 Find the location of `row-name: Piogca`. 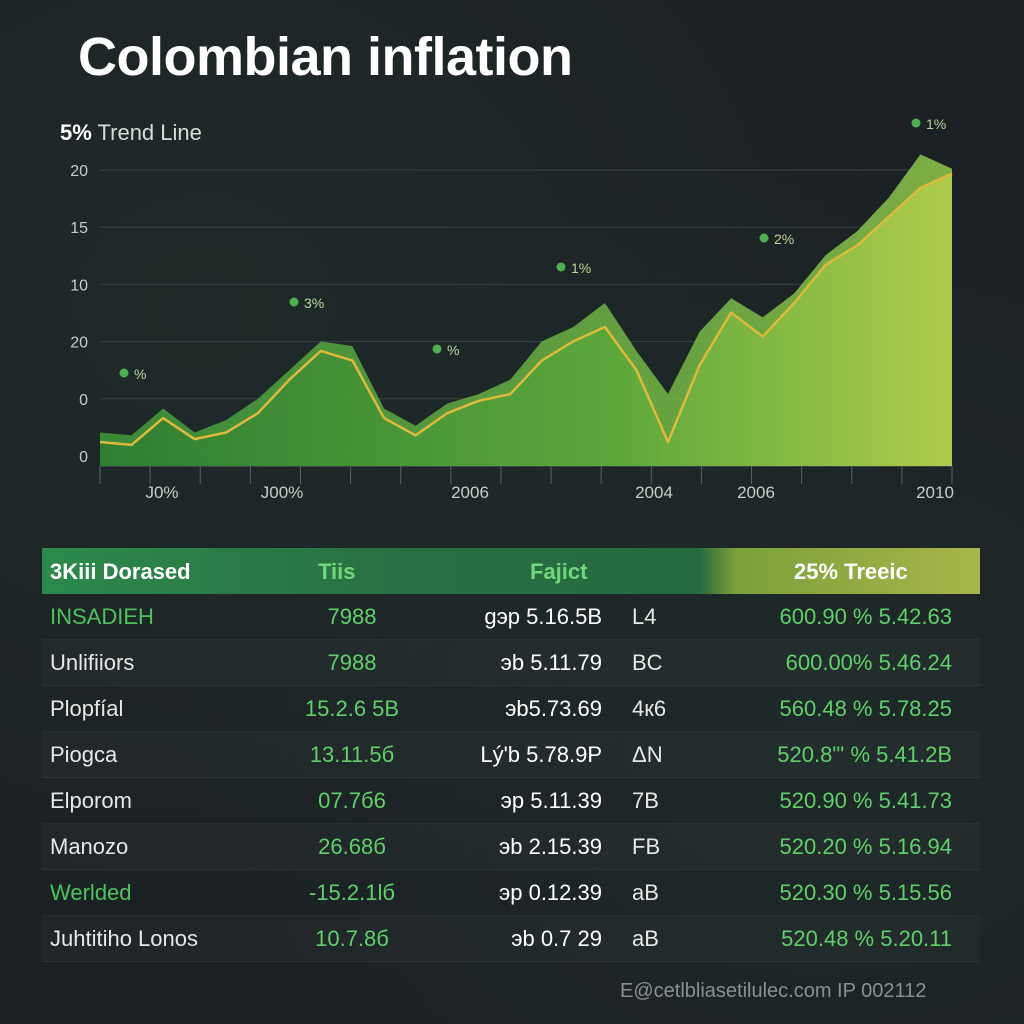

row-name: Piogca is located at coordinates (84, 754).